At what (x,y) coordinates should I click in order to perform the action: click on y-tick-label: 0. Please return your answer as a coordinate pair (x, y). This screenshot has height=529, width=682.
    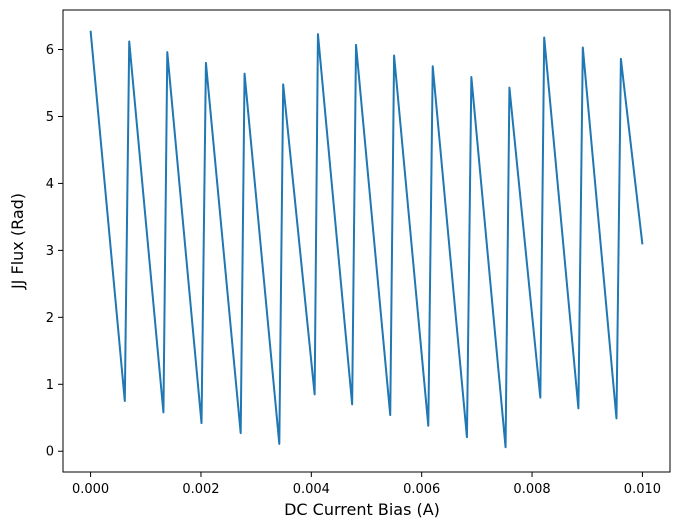
    Looking at the image, I should click on (50, 452).